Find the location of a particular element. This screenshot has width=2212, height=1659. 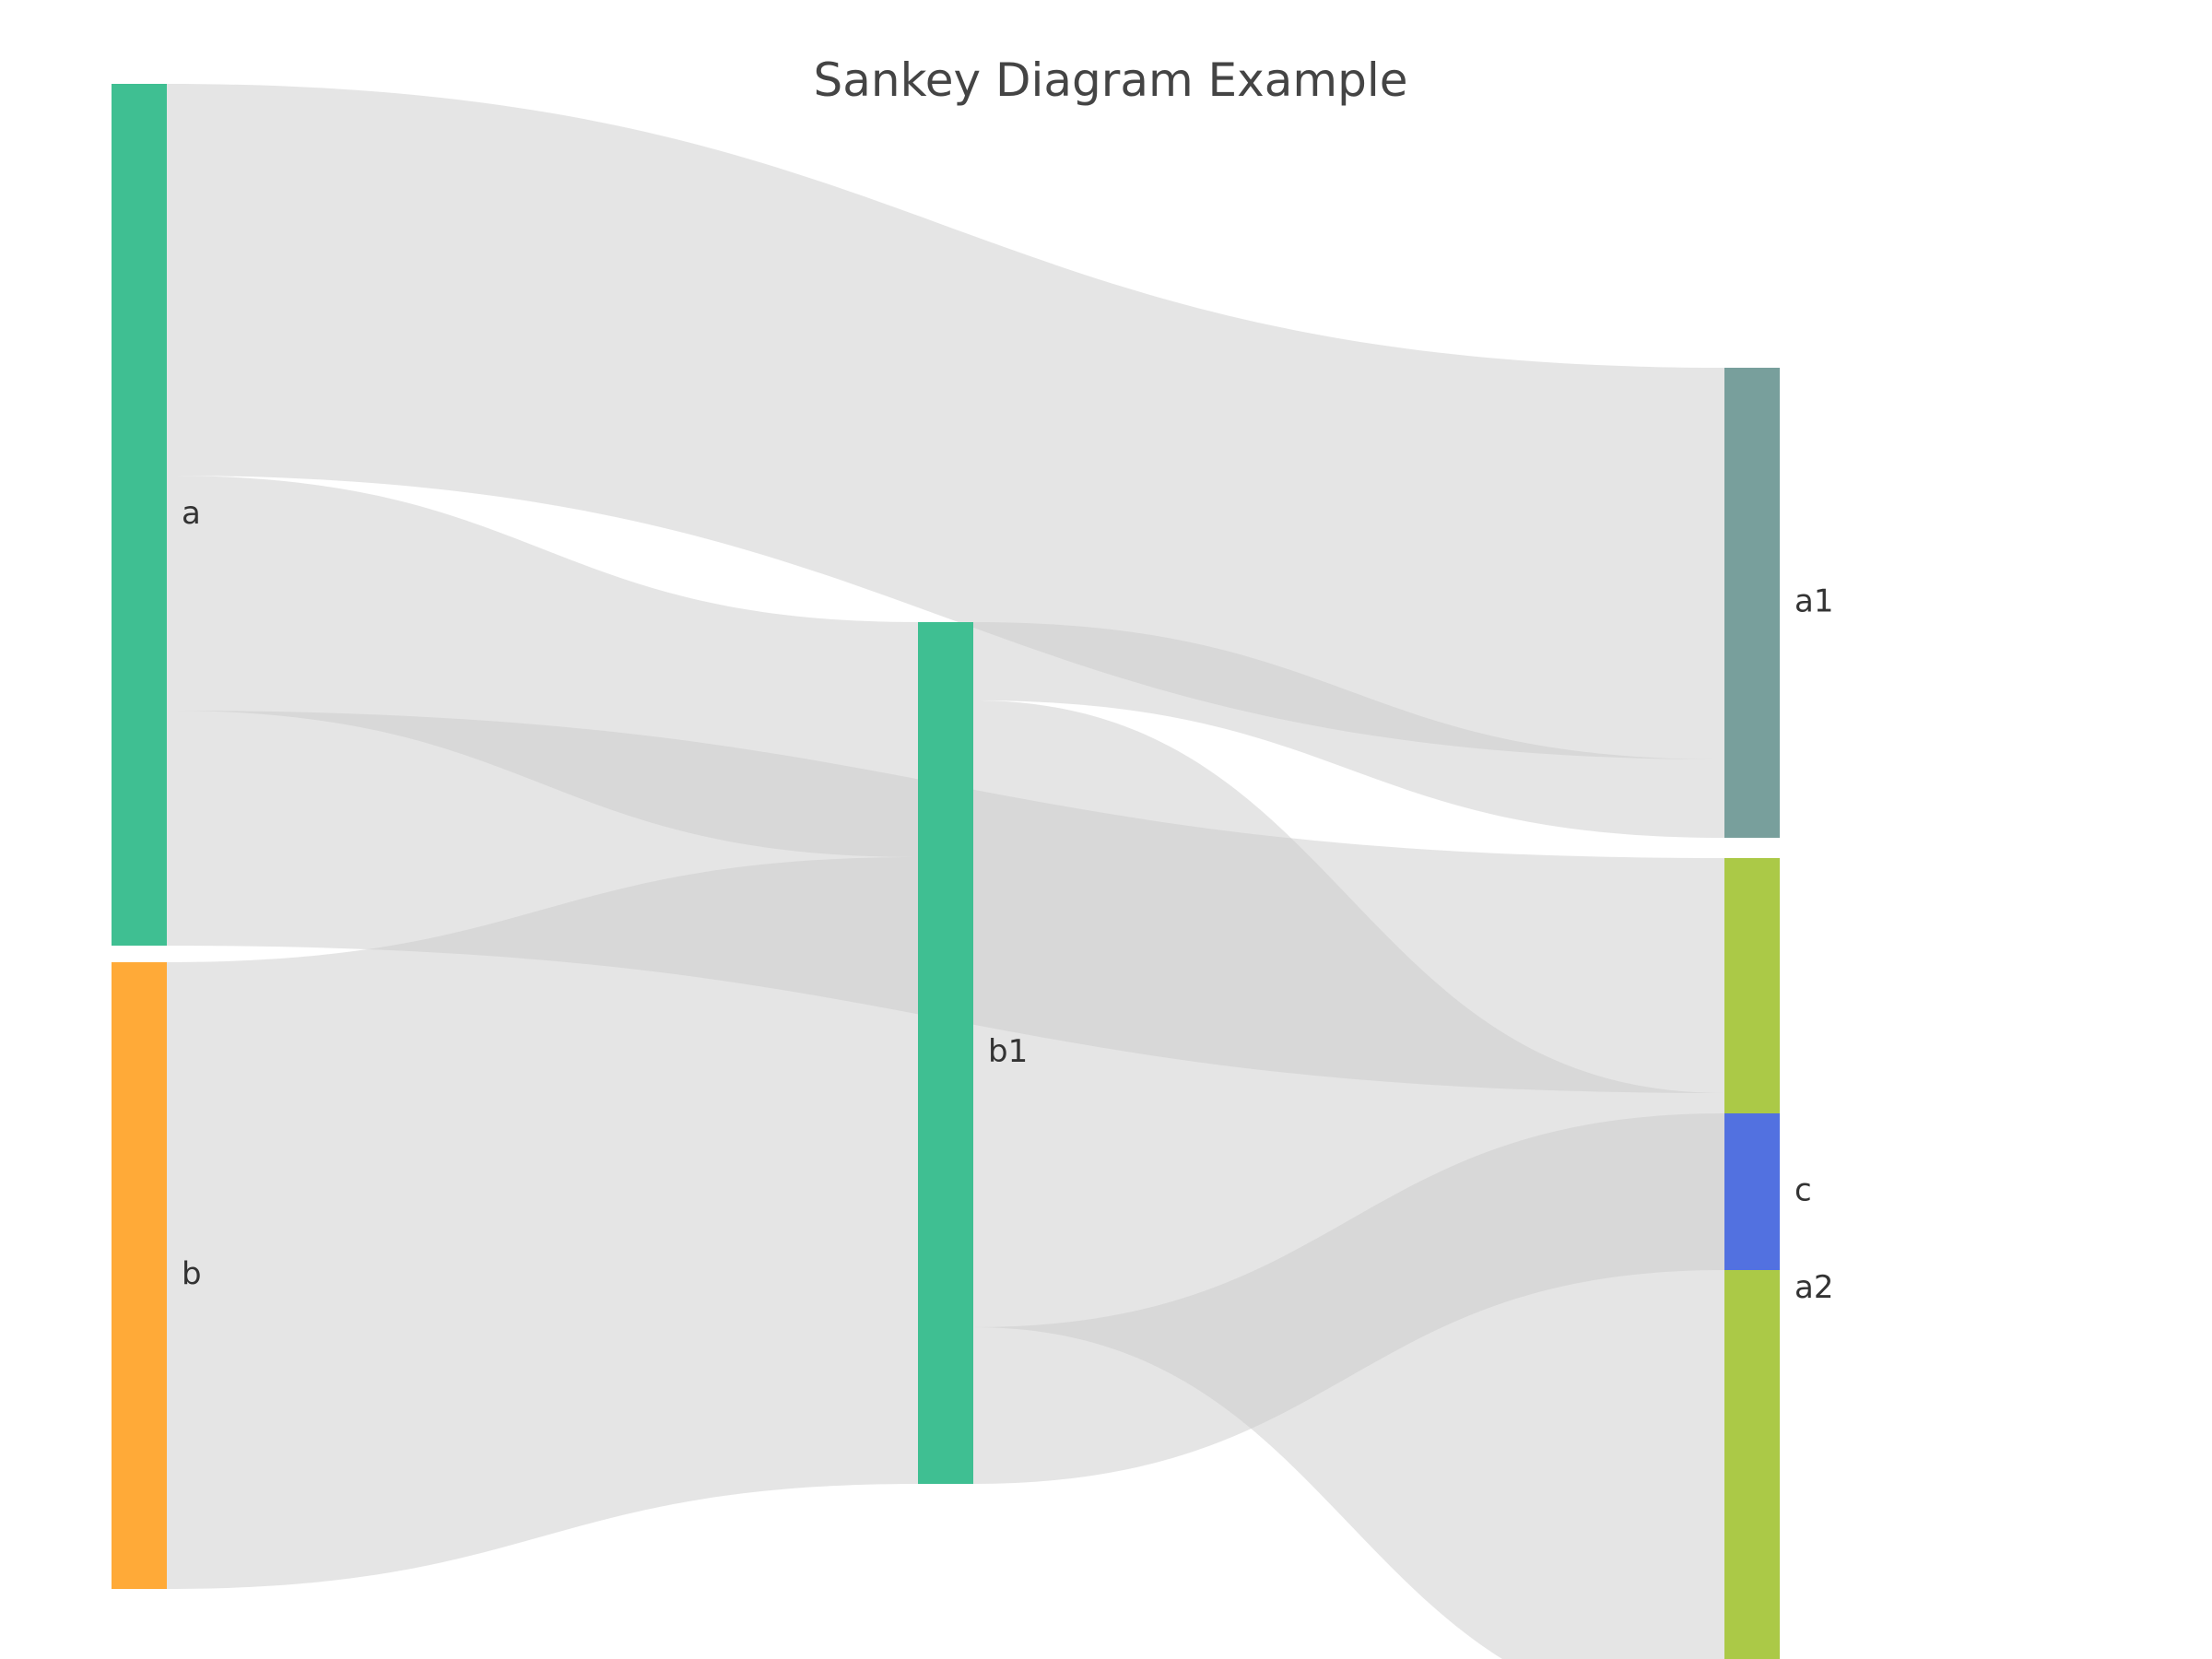

node-b1 is located at coordinates (945, 1053).